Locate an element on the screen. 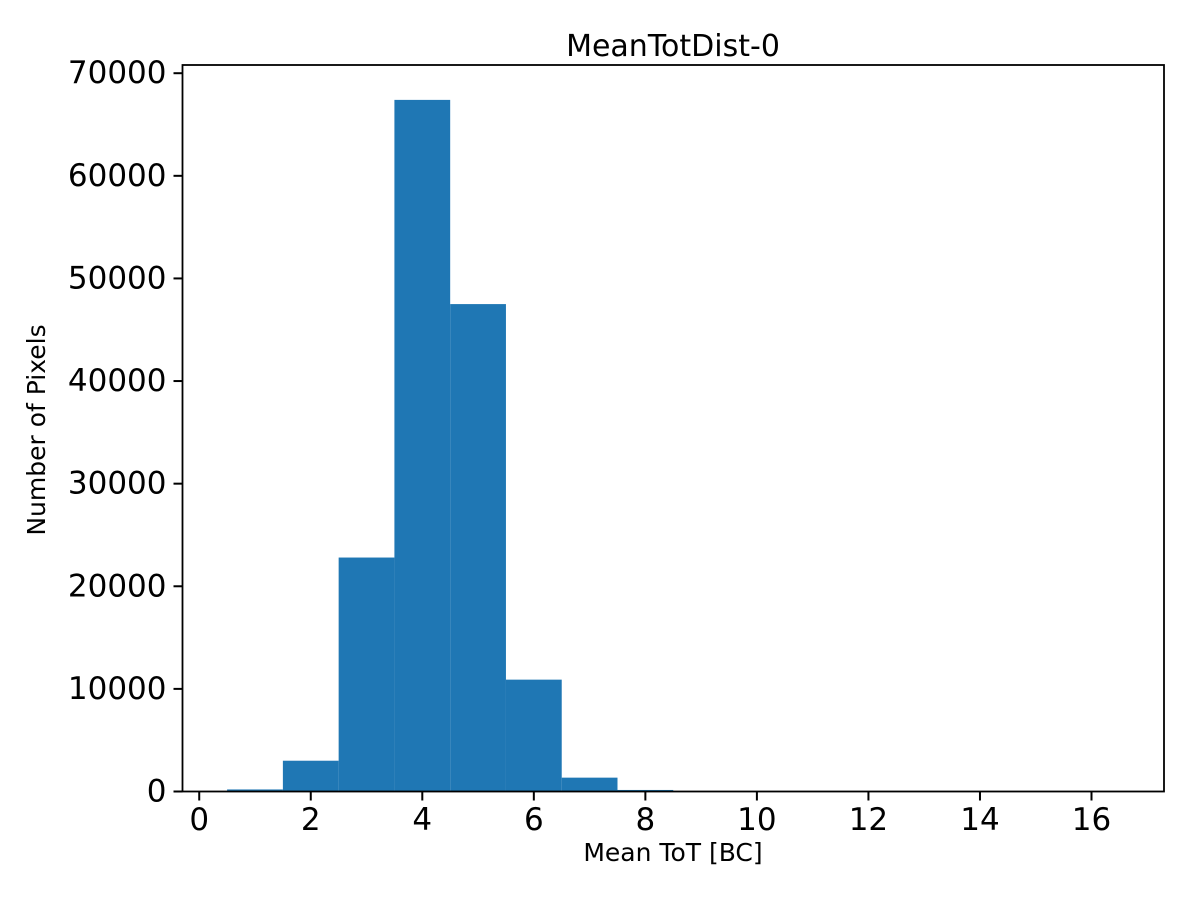 This screenshot has width=1200, height=904. y-tick-label: 30000 is located at coordinates (117, 484).